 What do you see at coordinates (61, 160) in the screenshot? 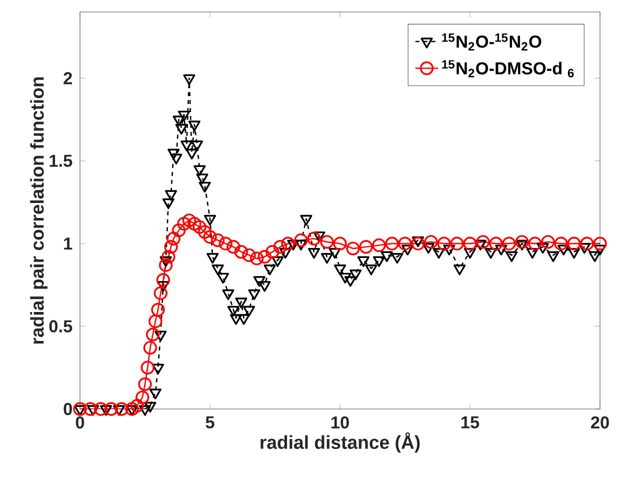
I see `y-tick-label: 1.5` at bounding box center [61, 160].